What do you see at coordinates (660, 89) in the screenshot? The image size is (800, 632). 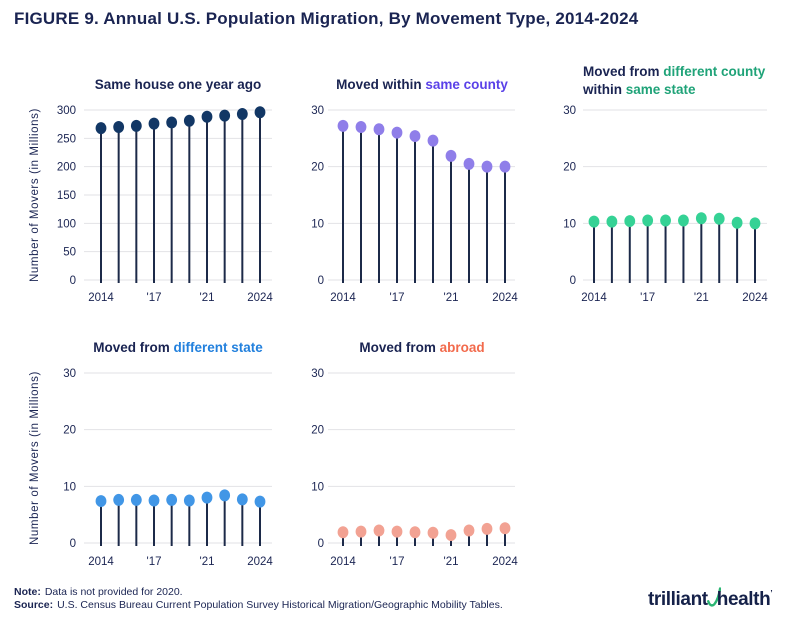 I see `chart-title-segment: same state` at bounding box center [660, 89].